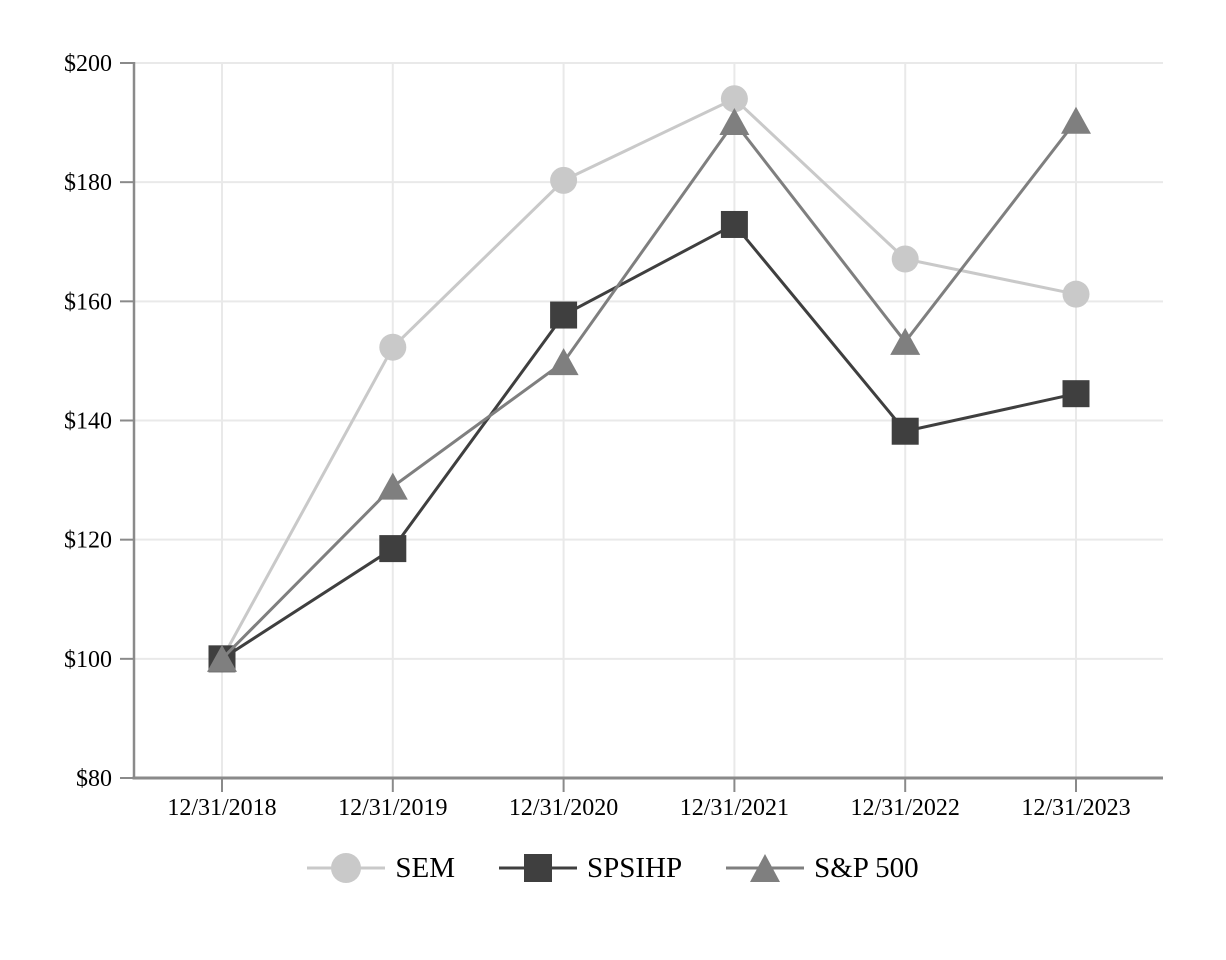 The image size is (1226, 960). Describe the element at coordinates (905, 808) in the screenshot. I see `x-tick-label: 12/31/2022` at that location.